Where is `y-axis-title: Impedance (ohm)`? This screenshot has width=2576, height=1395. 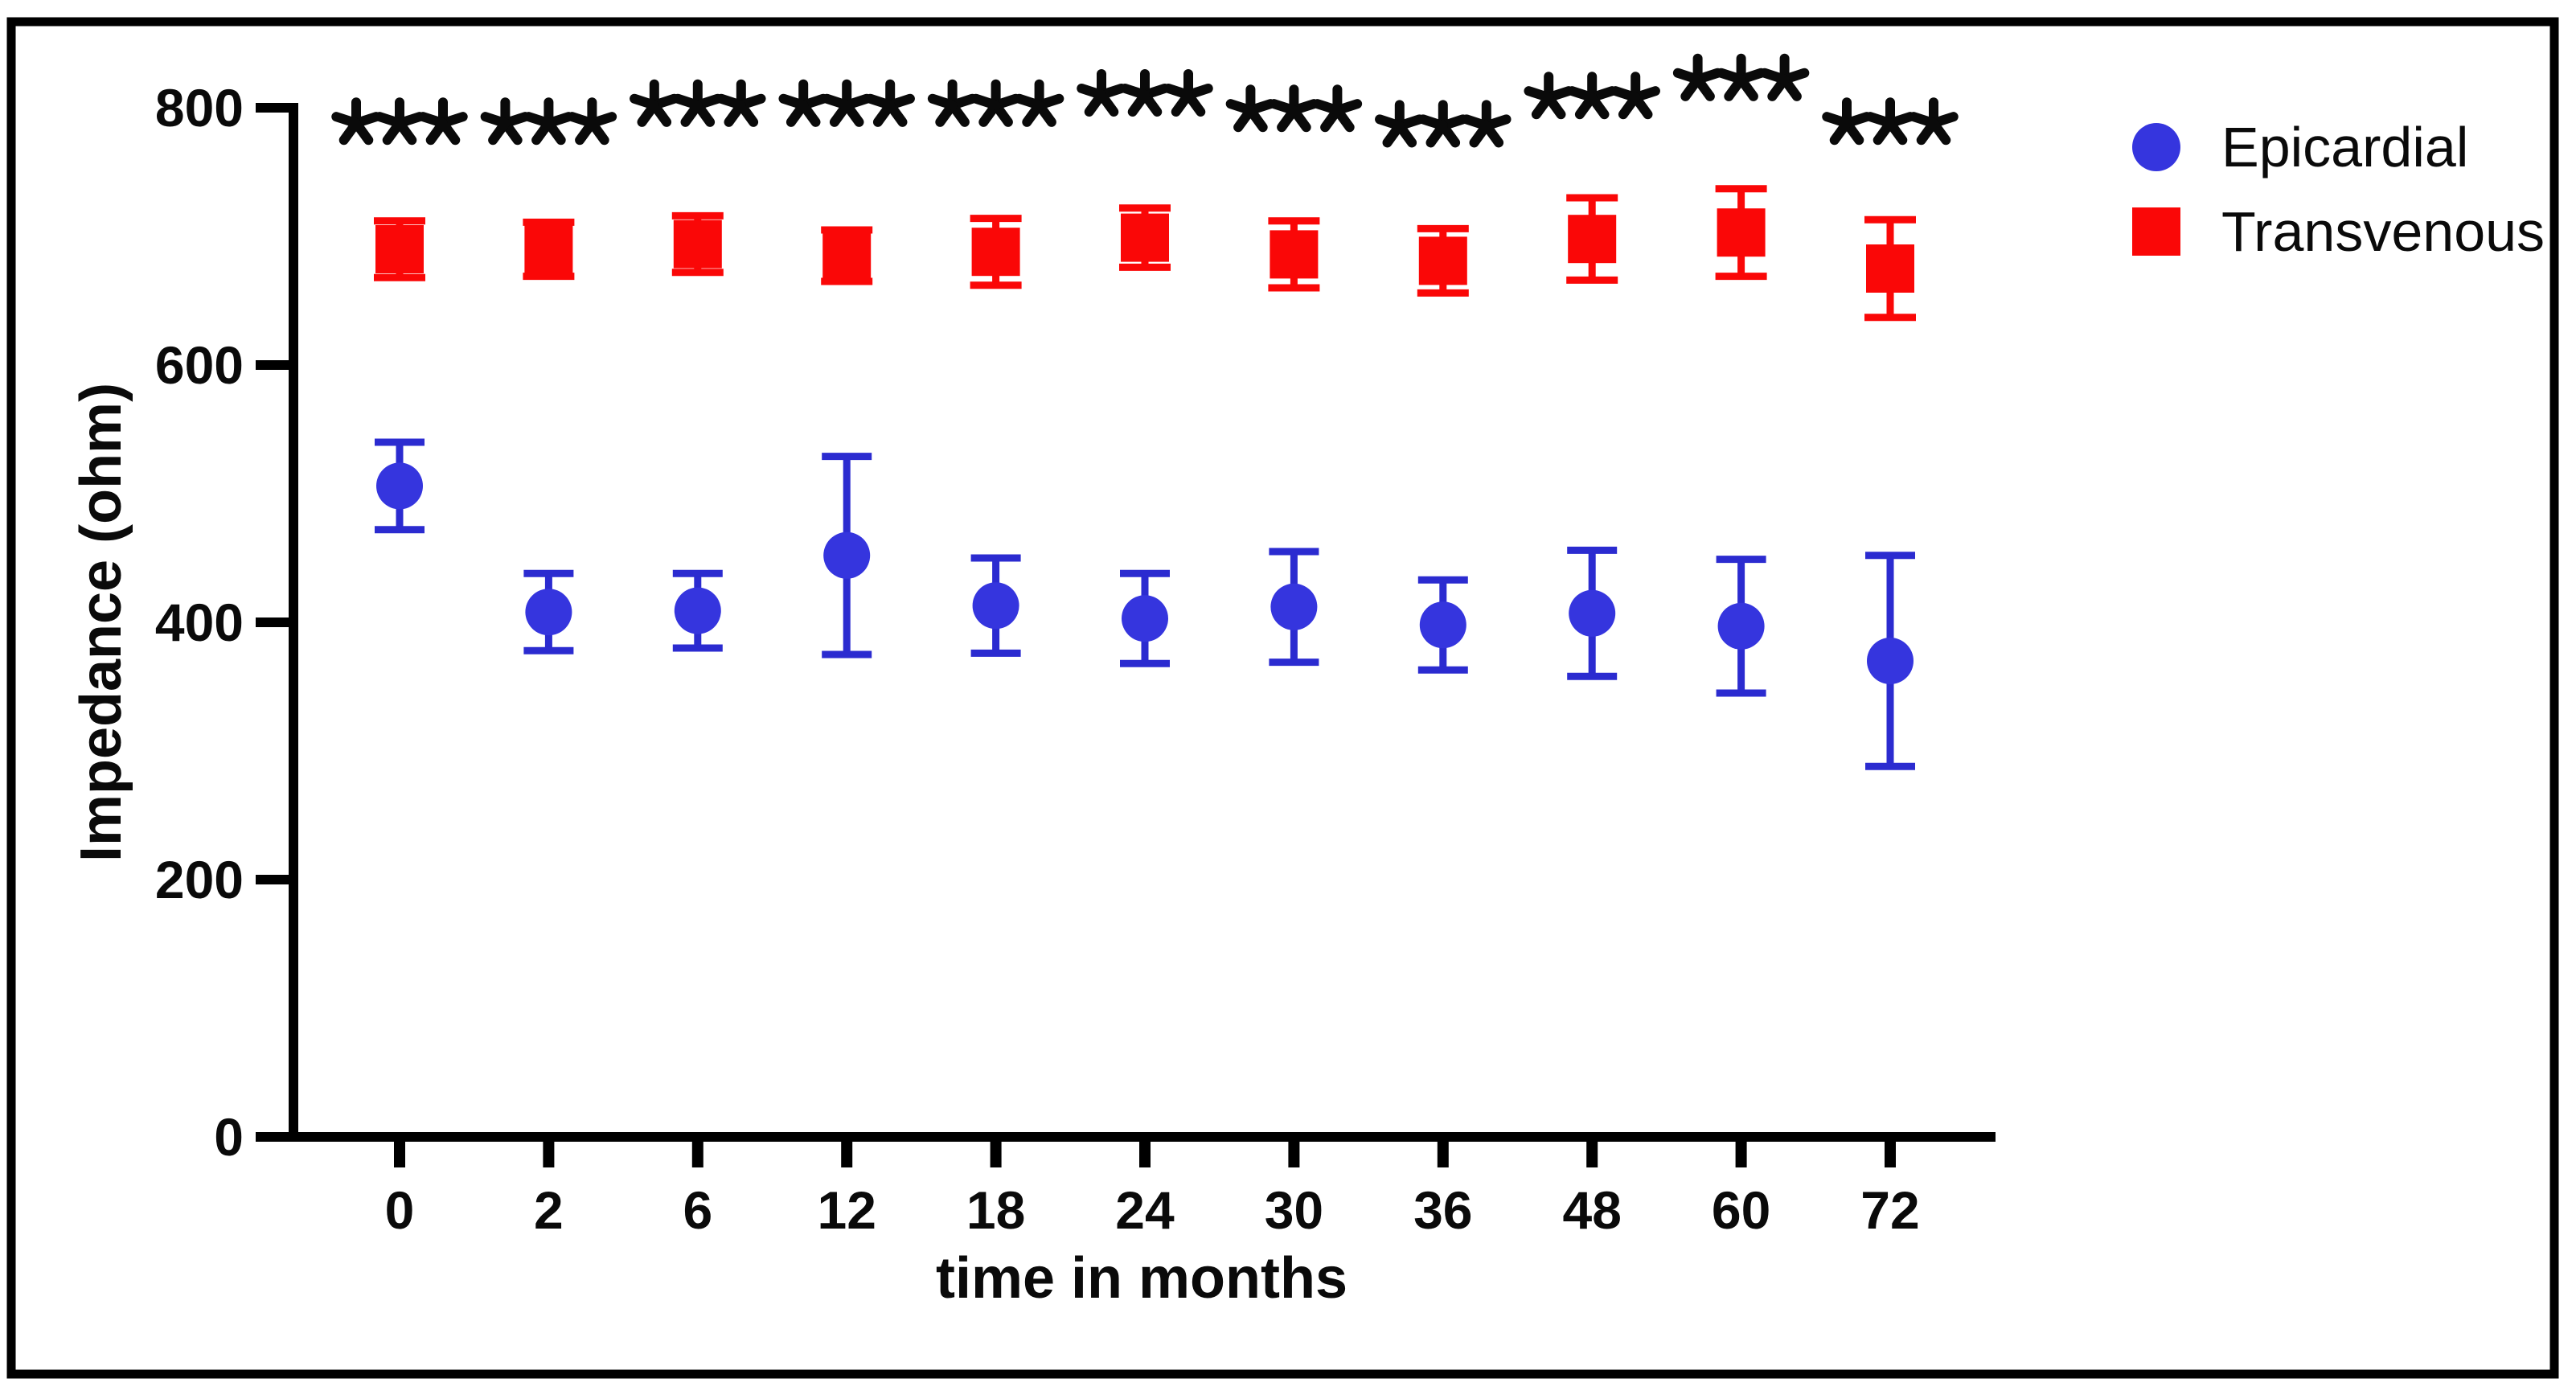 y-axis-title: Impedance (ohm) is located at coordinates (101, 622).